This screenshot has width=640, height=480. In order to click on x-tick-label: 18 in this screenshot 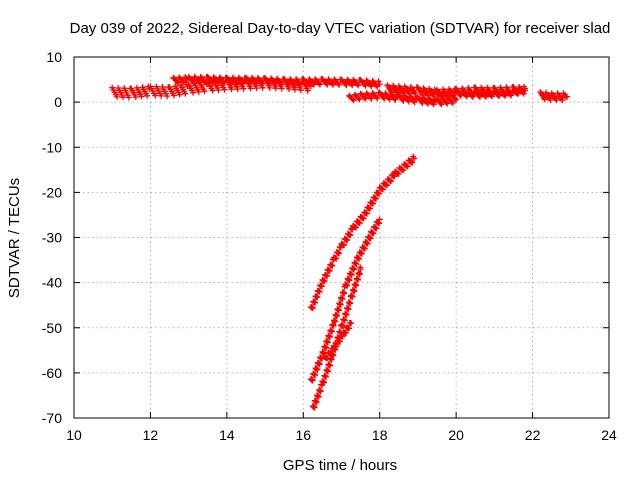, I will do `click(380, 435)`.